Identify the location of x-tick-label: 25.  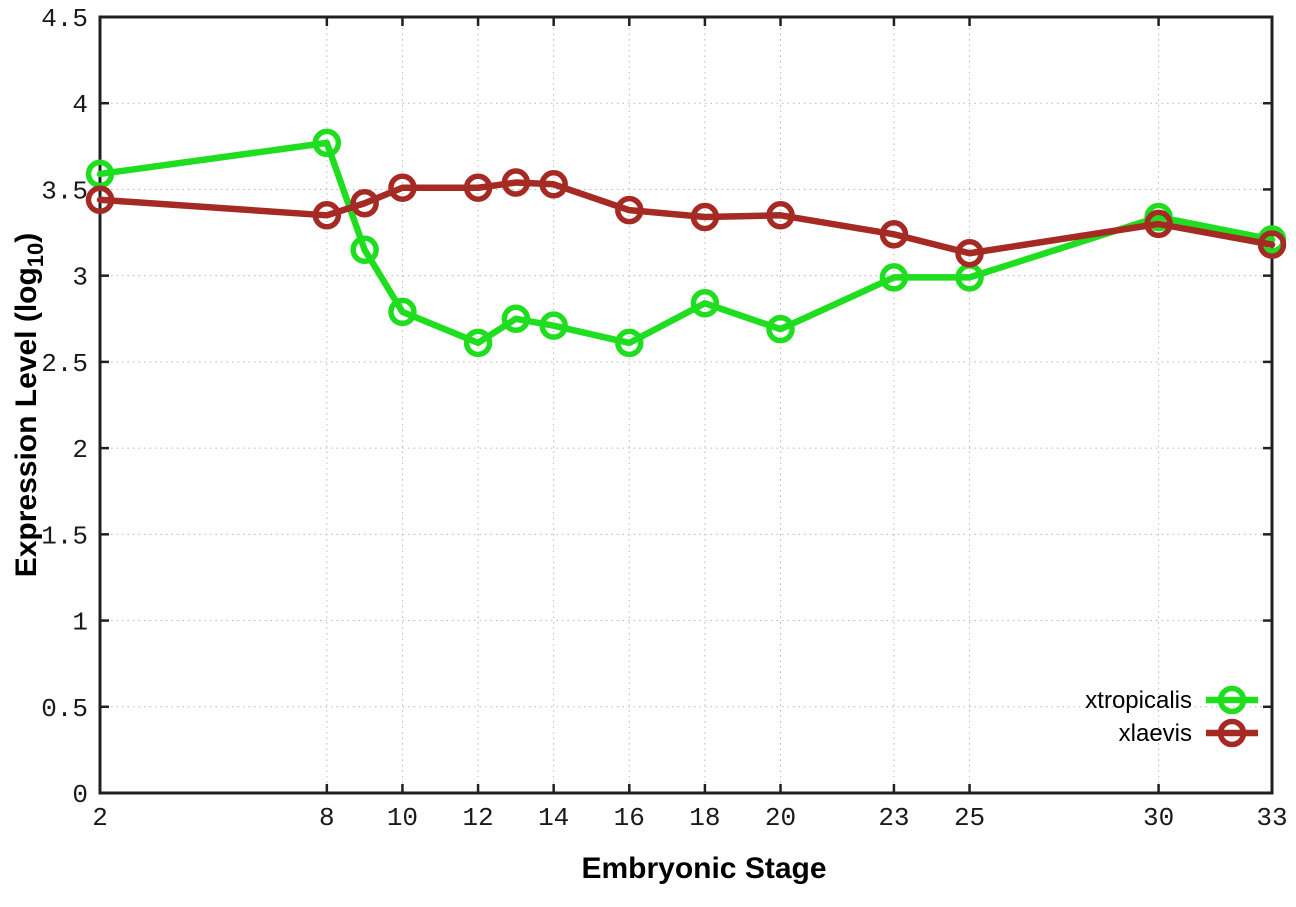
(969, 818).